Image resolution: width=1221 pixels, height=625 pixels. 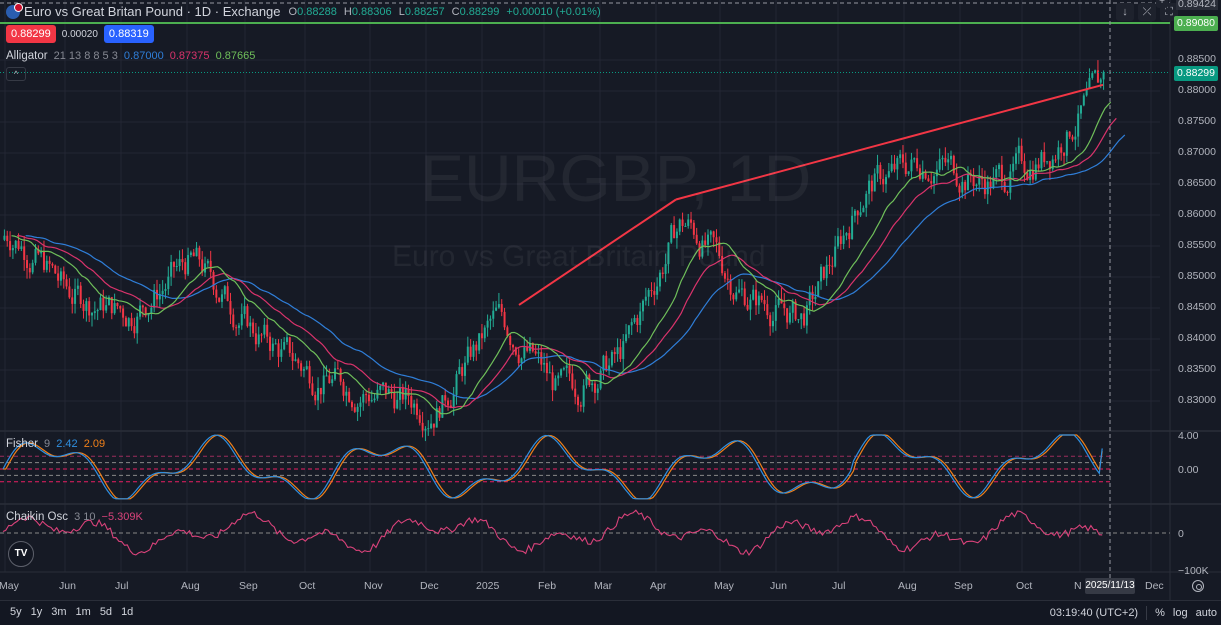 What do you see at coordinates (488, 586) in the screenshot?
I see `time-axis-label: 2025` at bounding box center [488, 586].